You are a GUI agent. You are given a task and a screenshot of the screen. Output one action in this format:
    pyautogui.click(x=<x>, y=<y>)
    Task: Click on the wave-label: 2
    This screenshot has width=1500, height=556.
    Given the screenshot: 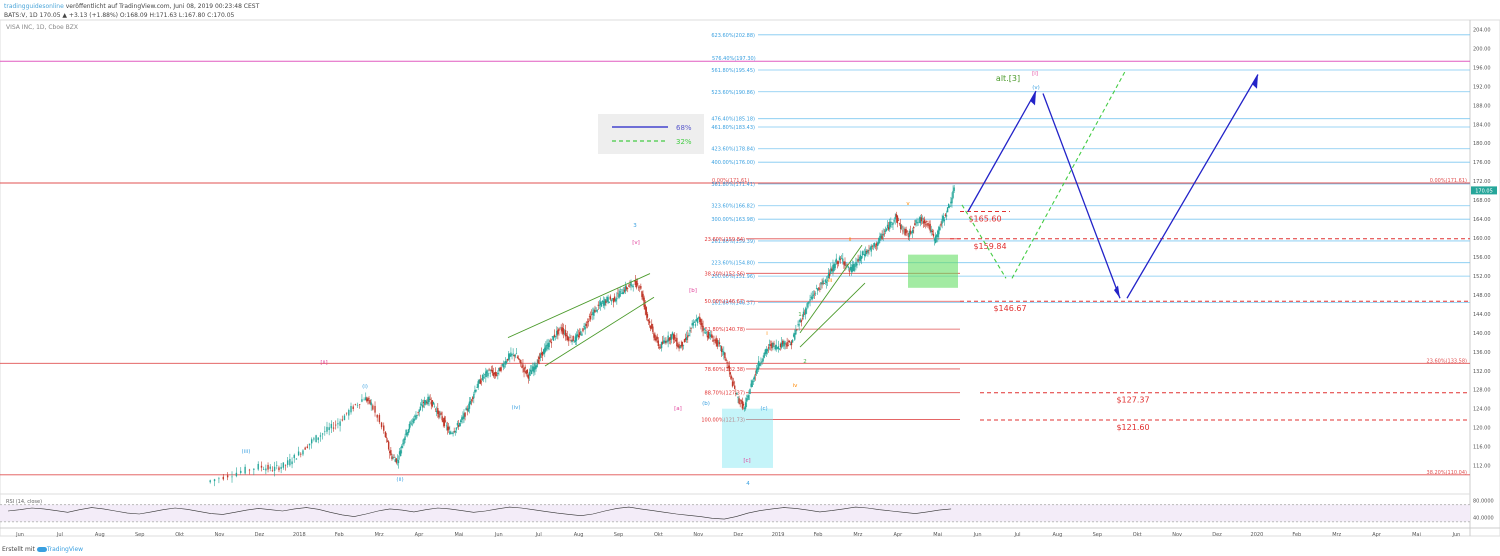 What is the action you would take?
    pyautogui.click(x=805, y=362)
    